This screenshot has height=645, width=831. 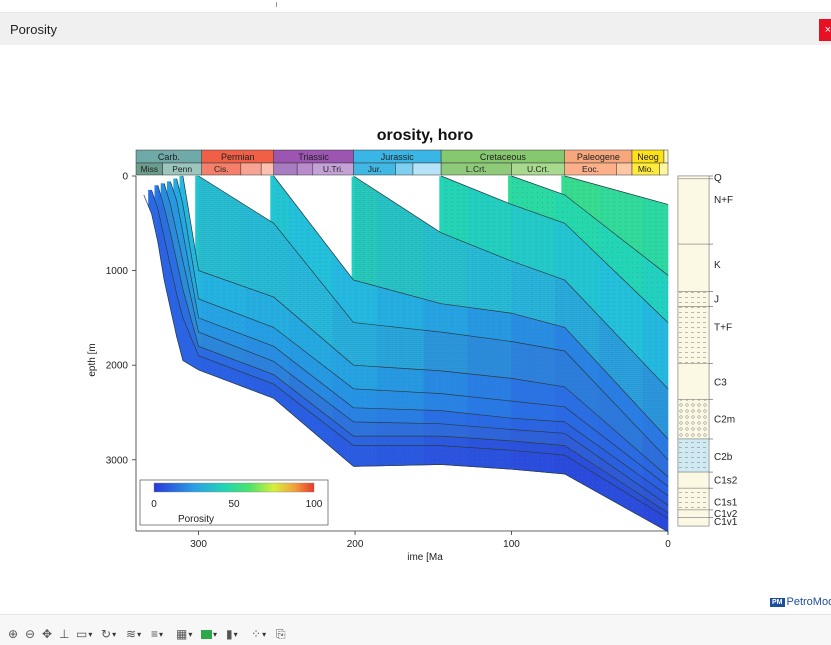 I want to click on lines-icon: ≡, so click(x=157, y=634).